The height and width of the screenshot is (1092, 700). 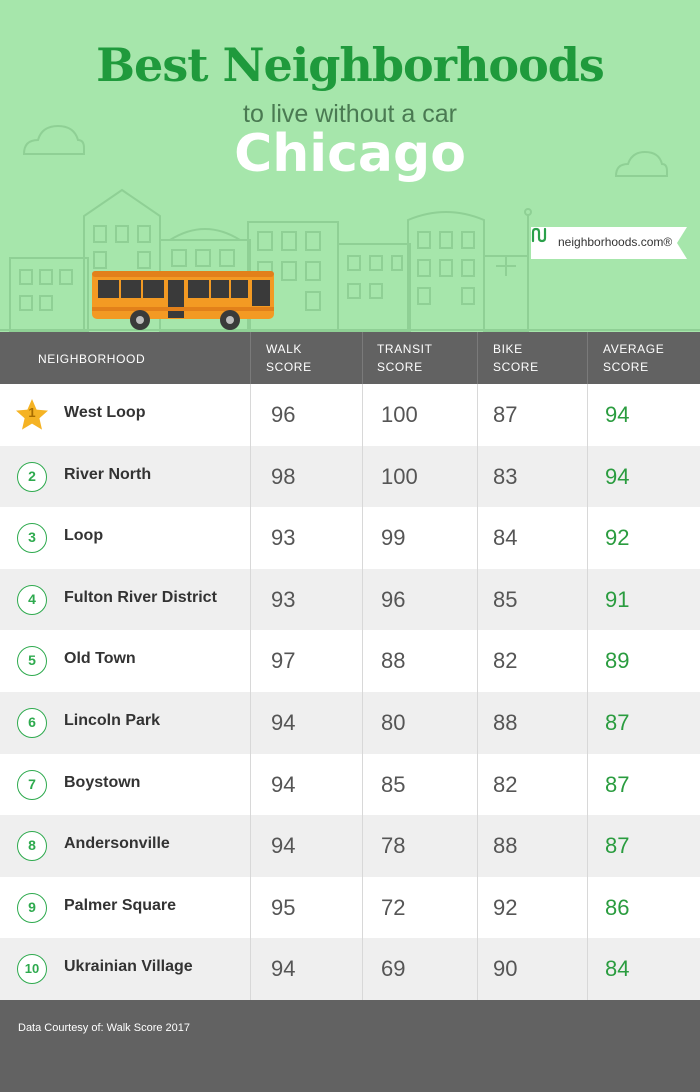 What do you see at coordinates (617, 661) in the screenshot?
I see `average-score-value: 89` at bounding box center [617, 661].